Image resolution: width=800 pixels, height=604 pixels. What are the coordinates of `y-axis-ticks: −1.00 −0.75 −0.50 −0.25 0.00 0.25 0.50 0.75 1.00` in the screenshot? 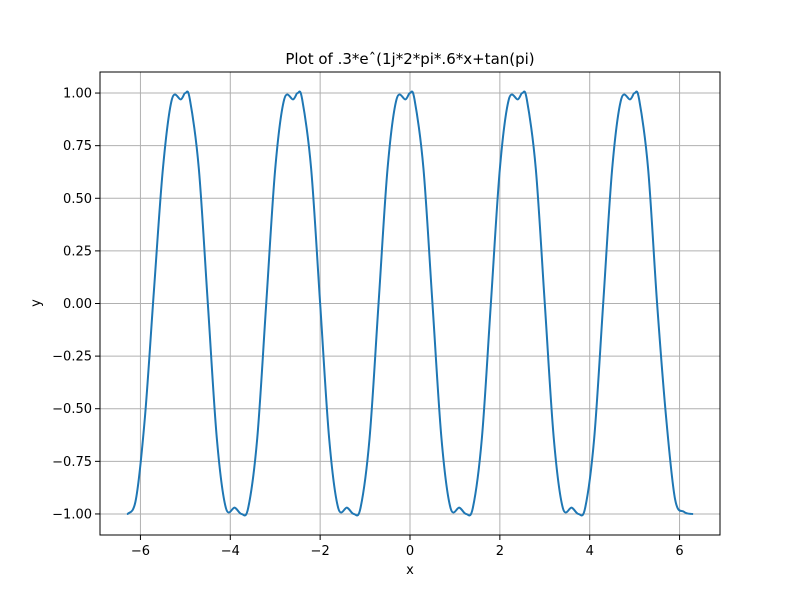 It's located at (76, 304).